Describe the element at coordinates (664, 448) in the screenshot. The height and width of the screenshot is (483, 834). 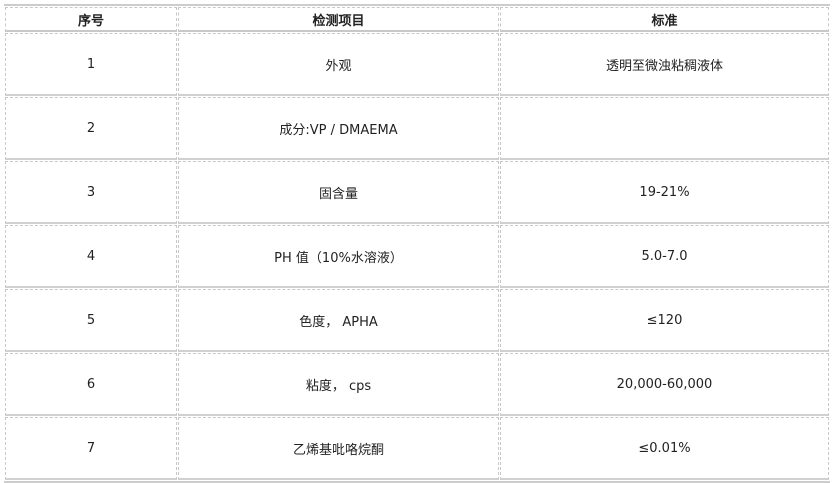
I see `cell-standard: ≤0.01%` at that location.